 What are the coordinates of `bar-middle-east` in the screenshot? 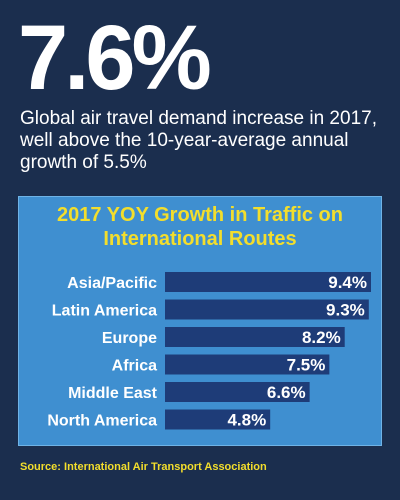 It's located at (237, 392).